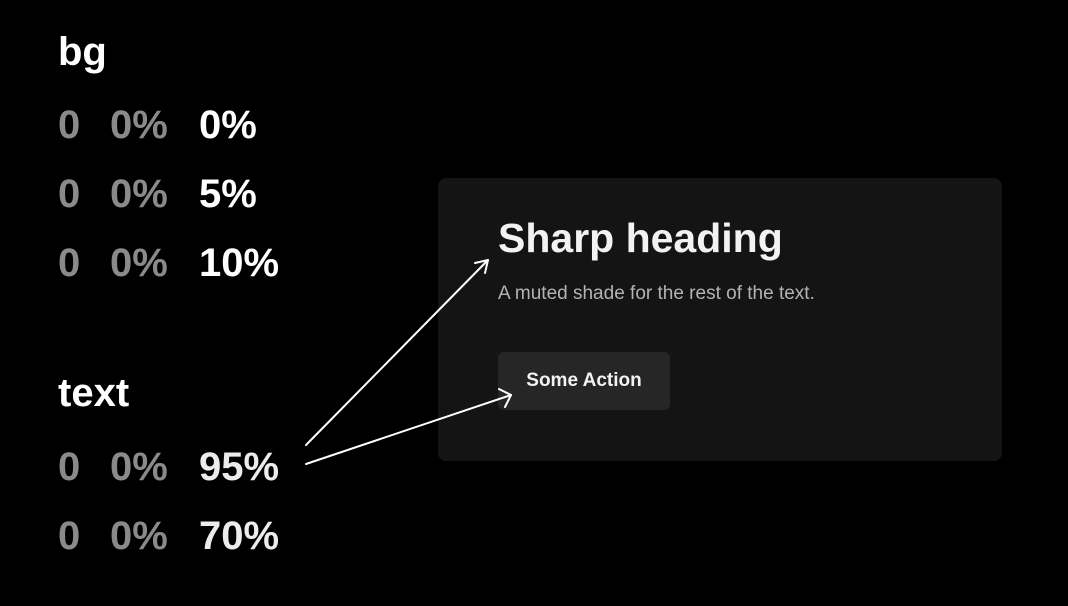 This screenshot has width=1068, height=606. I want to click on card-heading: Sharp heading, so click(640, 238).